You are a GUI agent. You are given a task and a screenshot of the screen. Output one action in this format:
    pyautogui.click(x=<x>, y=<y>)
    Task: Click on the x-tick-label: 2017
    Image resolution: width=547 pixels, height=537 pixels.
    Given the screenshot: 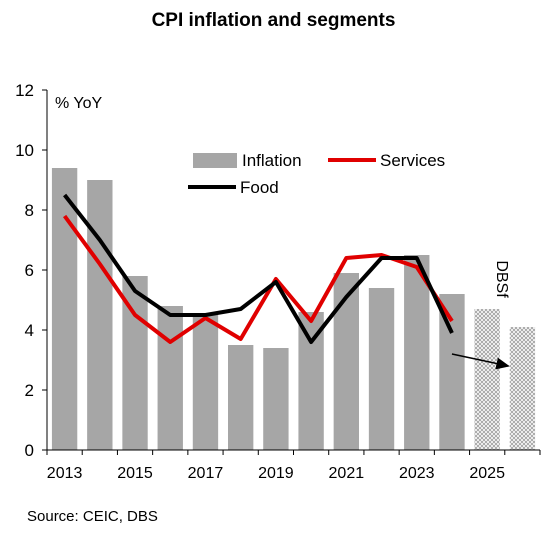 What is the action you would take?
    pyautogui.click(x=206, y=473)
    